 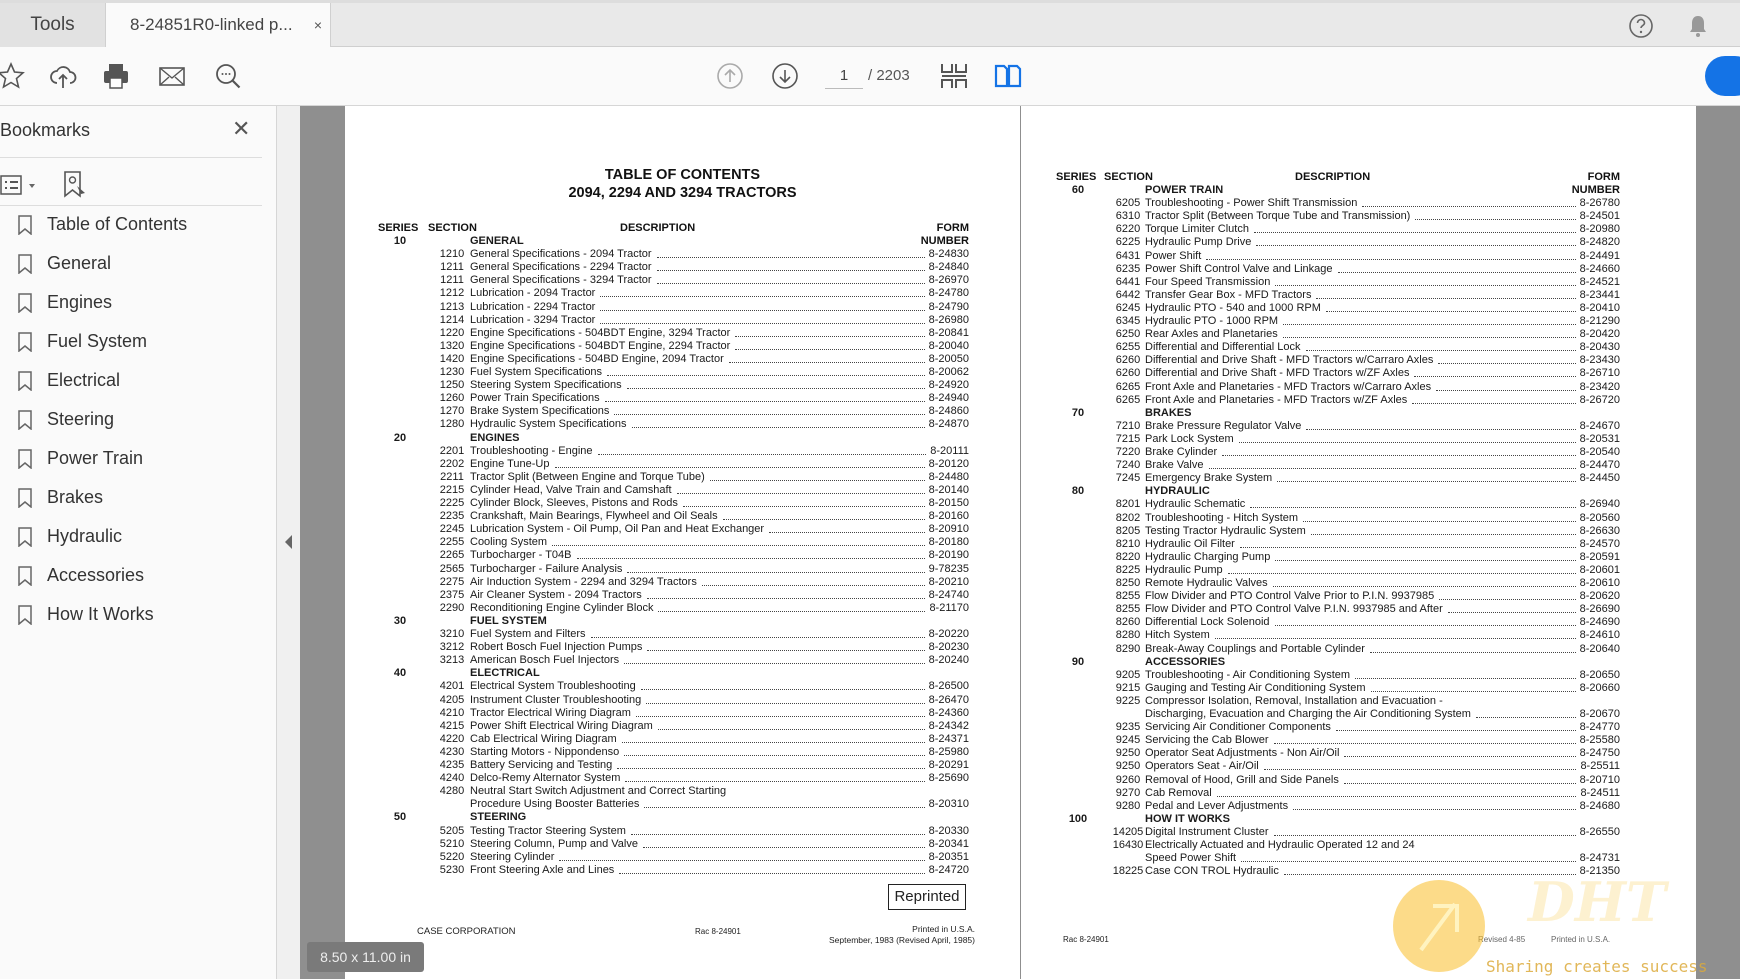 I want to click on bookmark-item: Table of Contents, so click(x=143, y=224).